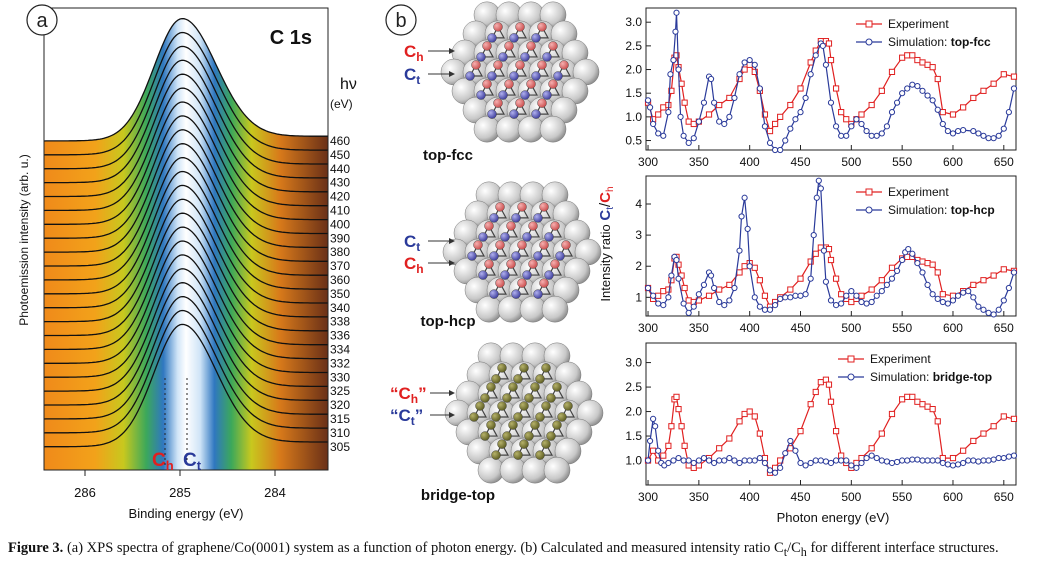  Describe the element at coordinates (340, 405) in the screenshot. I see `energy-label: 320` at that location.